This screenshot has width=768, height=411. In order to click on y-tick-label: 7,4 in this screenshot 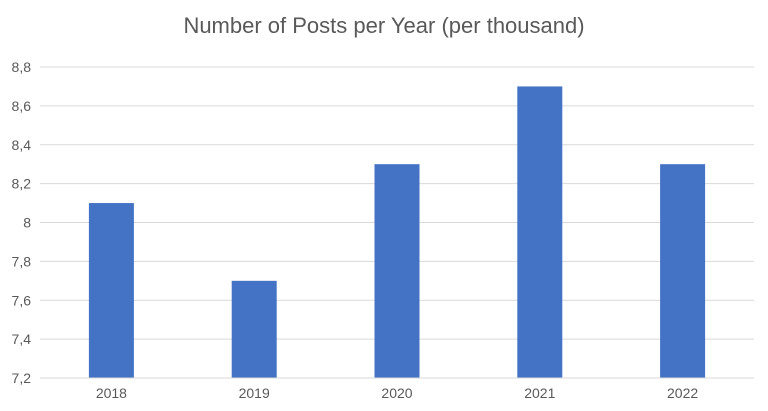, I will do `click(22, 339)`.